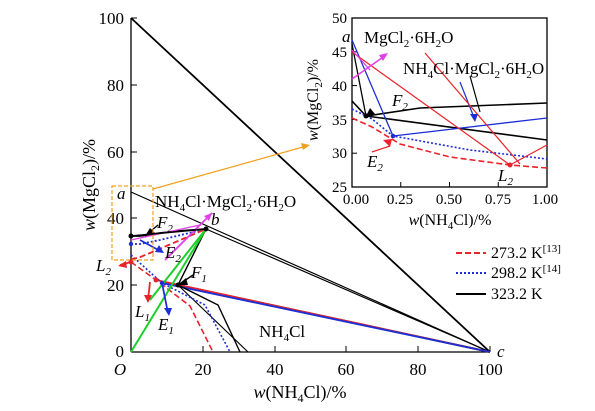 This screenshot has width=595, height=411. I want to click on point-l2, so click(131, 262).